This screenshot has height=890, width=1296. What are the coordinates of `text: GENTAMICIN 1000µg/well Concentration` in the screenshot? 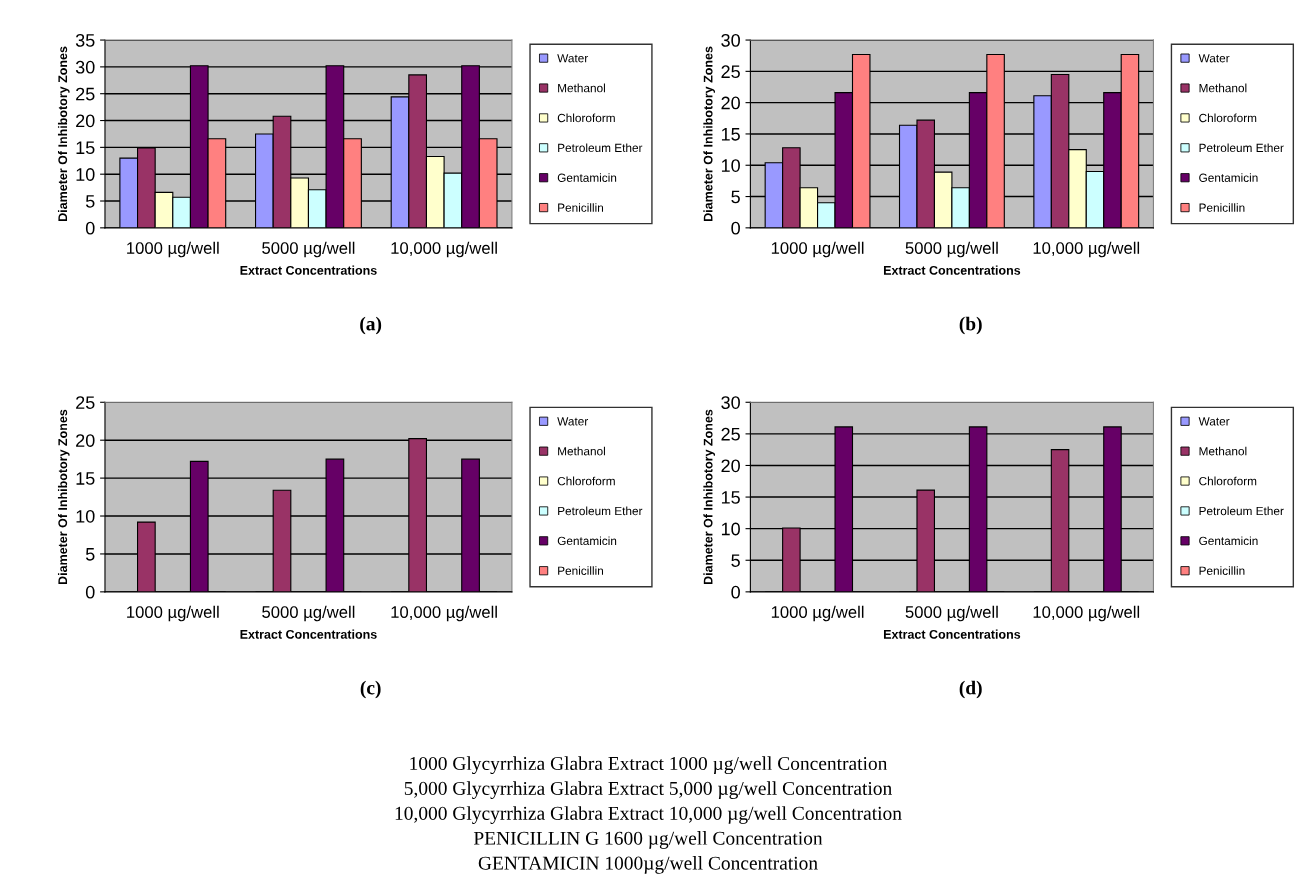 It's located at (648, 865).